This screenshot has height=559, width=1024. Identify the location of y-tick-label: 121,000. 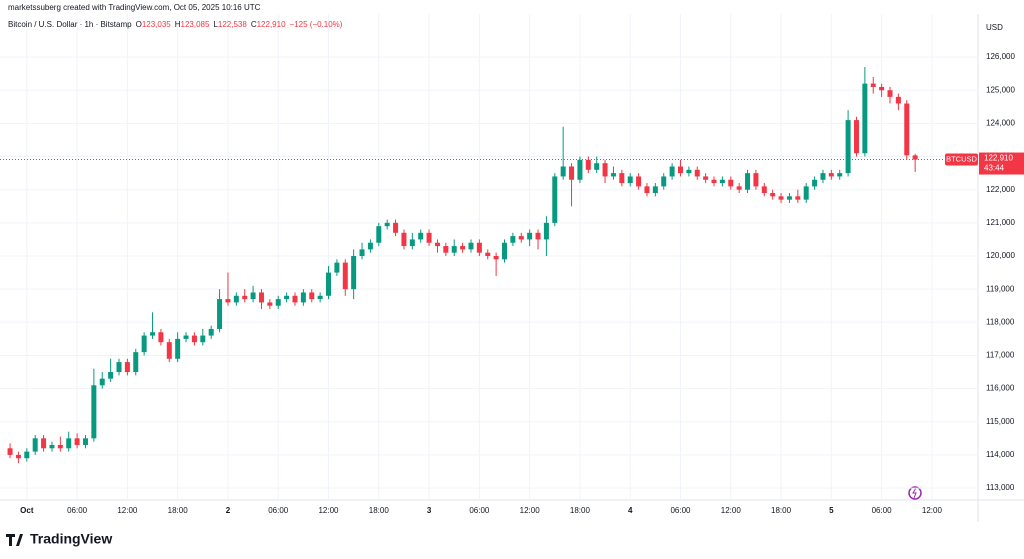
(1000, 222).